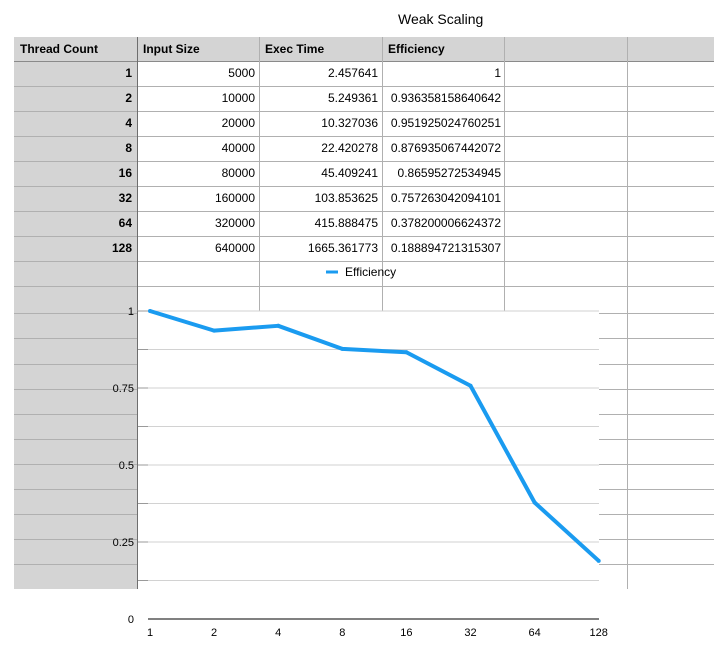 The height and width of the screenshot is (663, 714). Describe the element at coordinates (342, 633) in the screenshot. I see `x-tick-label: 8` at that location.